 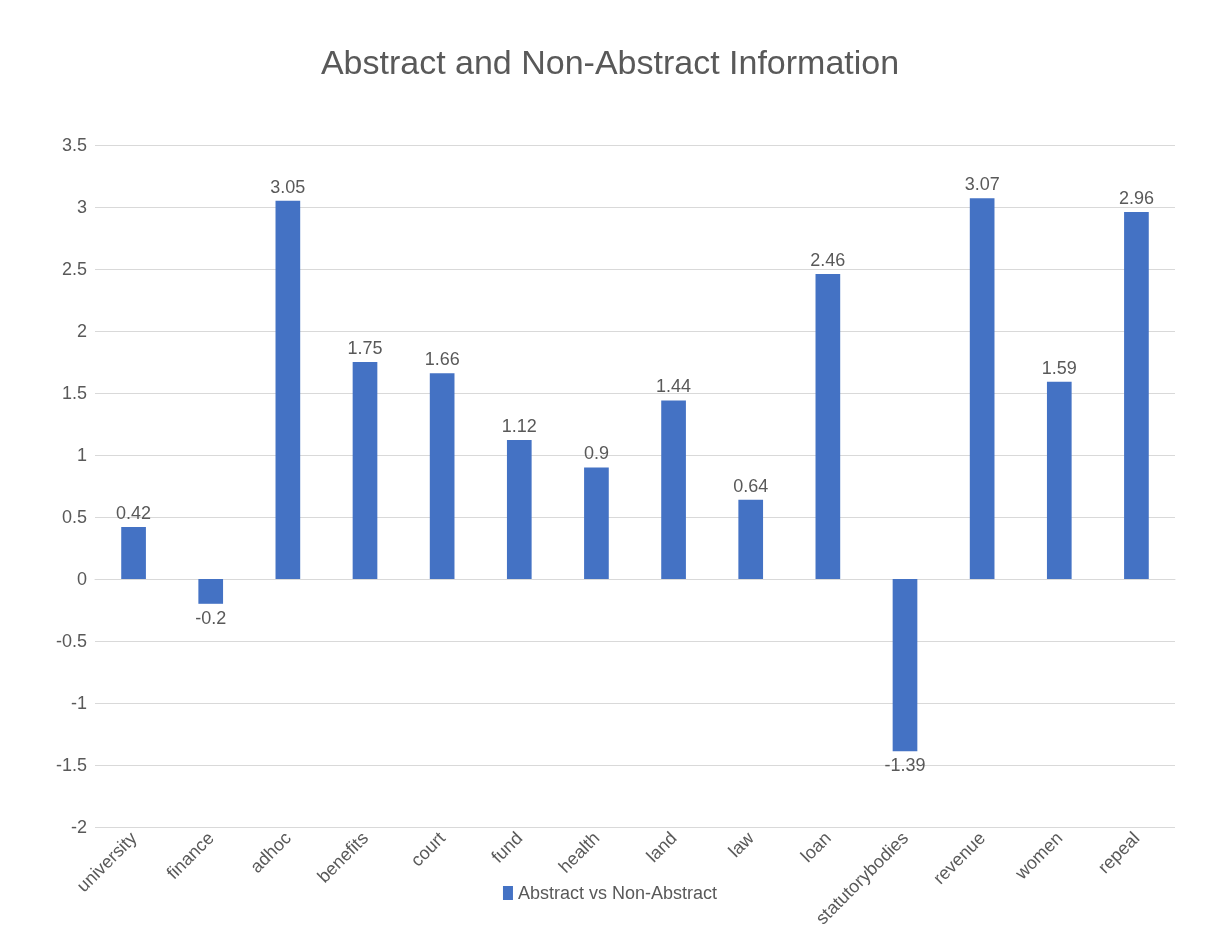 I want to click on x-tick-label: law, so click(x=741, y=844).